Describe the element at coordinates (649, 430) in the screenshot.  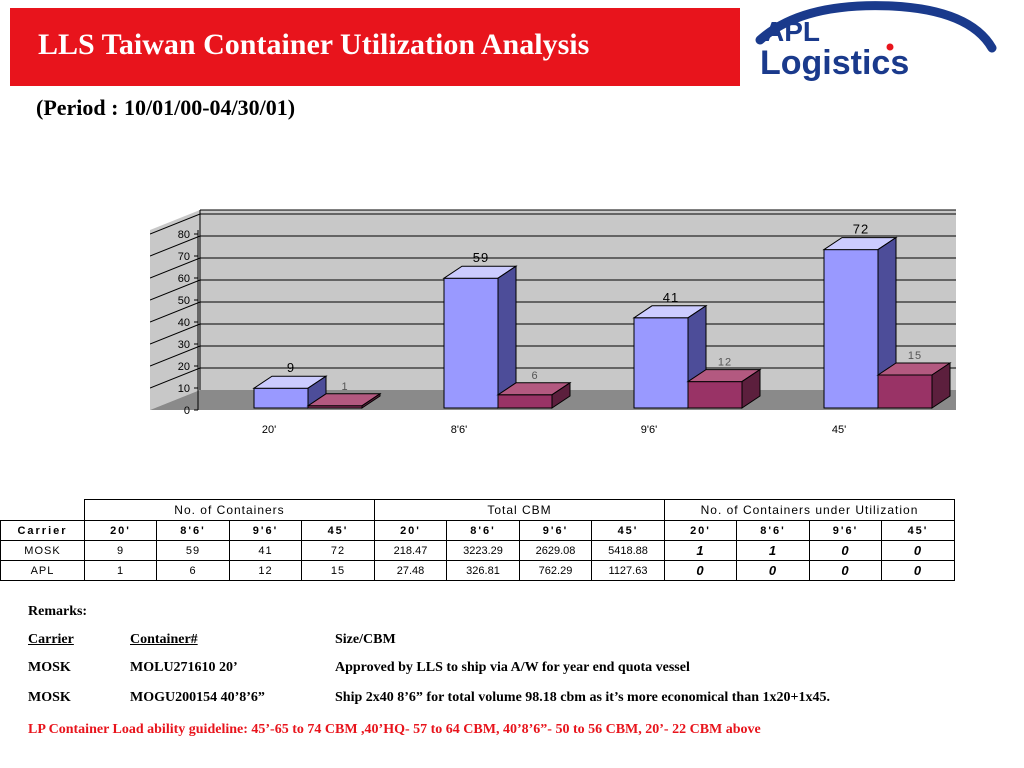
I see `x-tick-label: 9'6'` at that location.